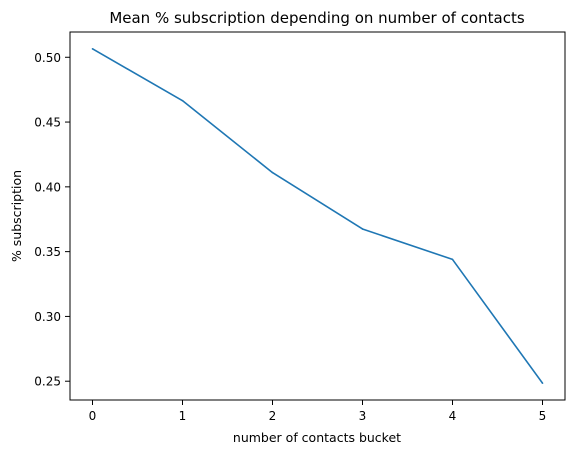  Describe the element at coordinates (363, 416) in the screenshot. I see `x-tick-label: 3` at that location.